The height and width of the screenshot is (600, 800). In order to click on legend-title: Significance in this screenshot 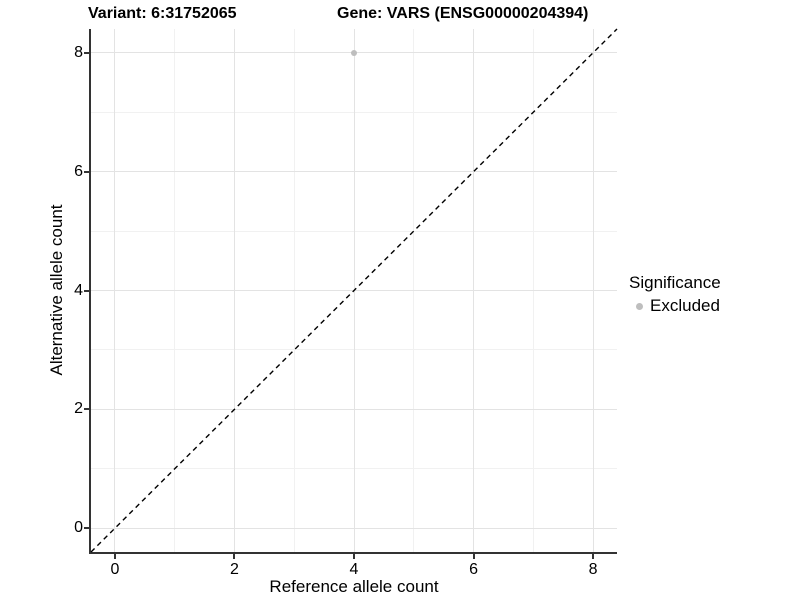, I will do `click(675, 282)`.